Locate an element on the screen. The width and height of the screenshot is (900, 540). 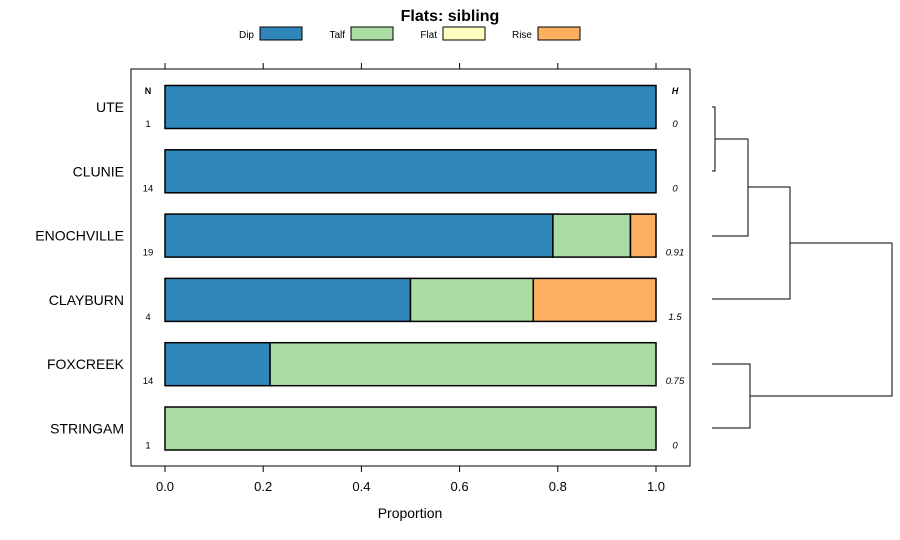
bar-enochville-rise is located at coordinates (643, 235).